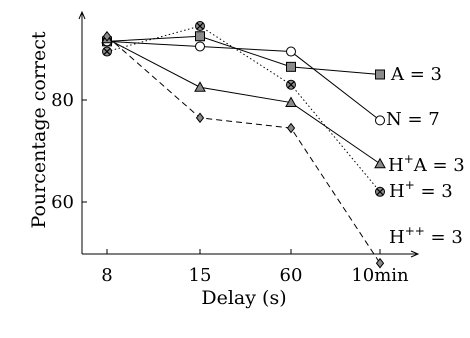 The height and width of the screenshot is (338, 470). I want to click on x-axis-arrow, so click(415, 254).